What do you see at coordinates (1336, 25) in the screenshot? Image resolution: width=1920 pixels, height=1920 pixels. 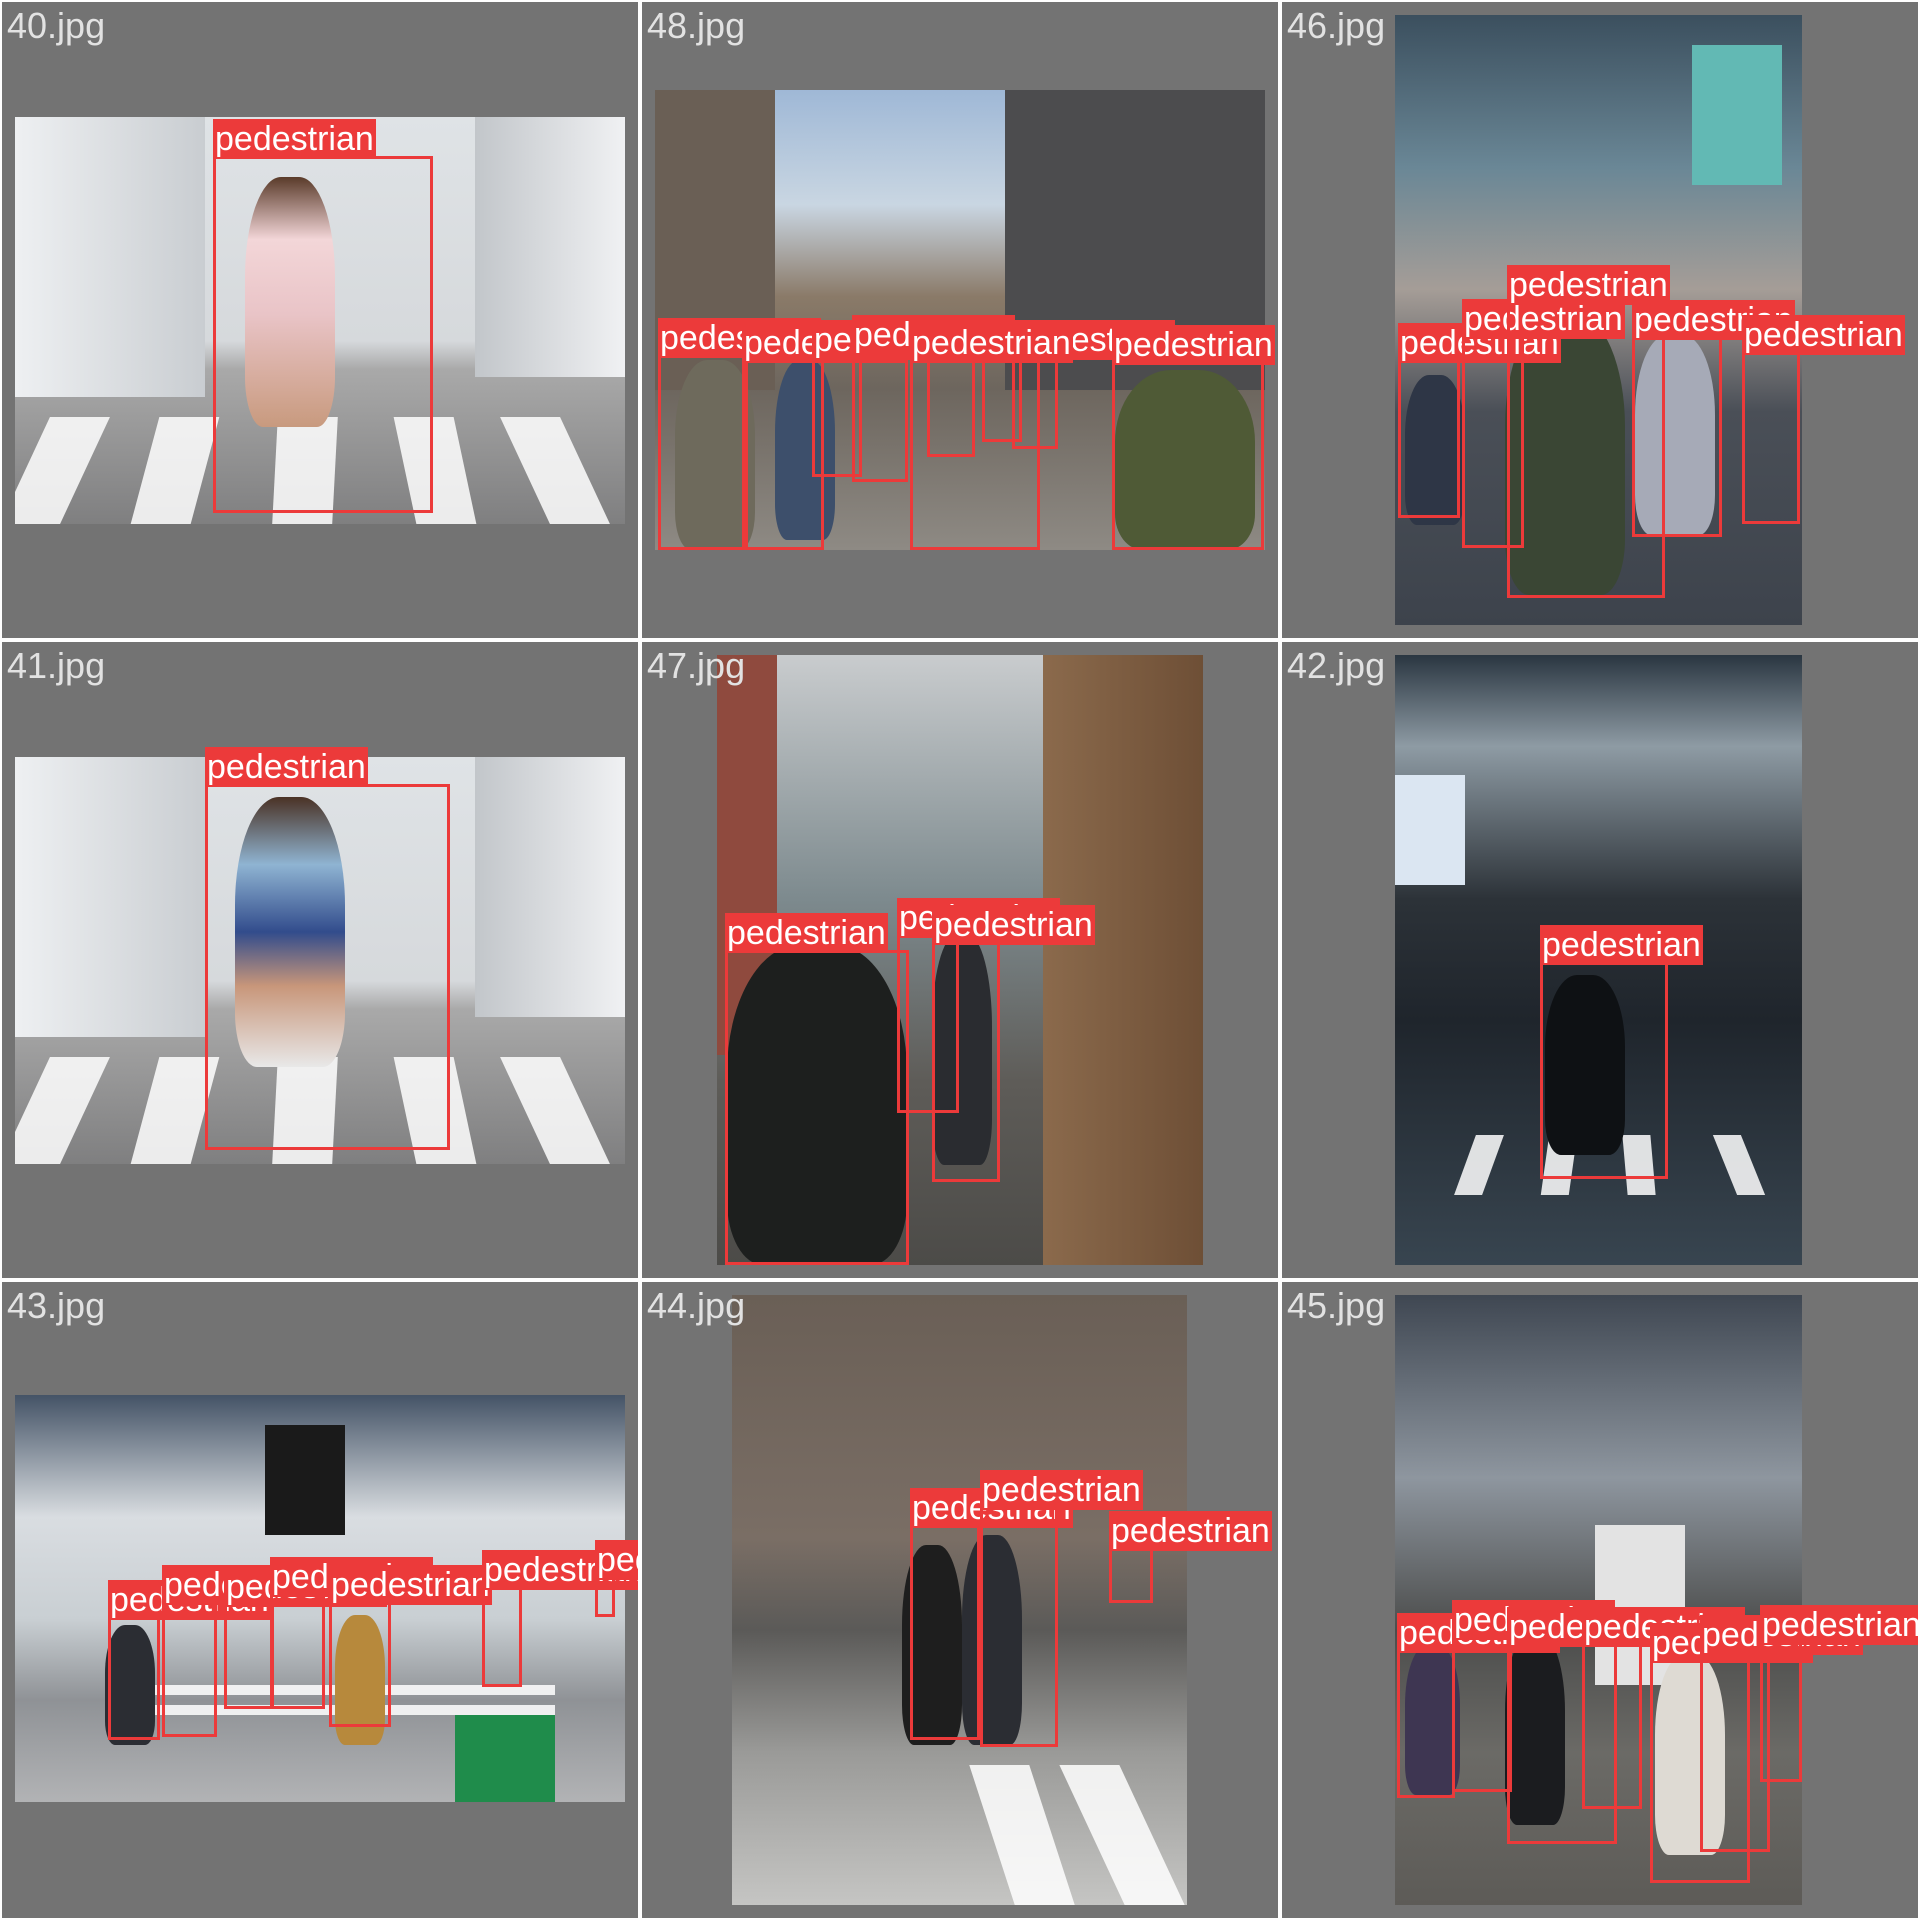 I see `filename-label: 46.jpg` at bounding box center [1336, 25].